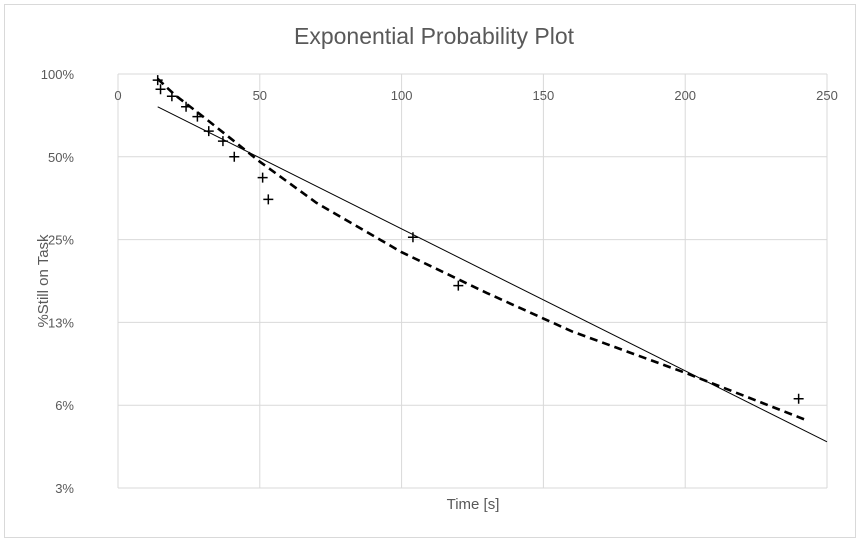 Image resolution: width=862 pixels, height=544 pixels. What do you see at coordinates (260, 95) in the screenshot?
I see `x-tick-label: 50` at bounding box center [260, 95].